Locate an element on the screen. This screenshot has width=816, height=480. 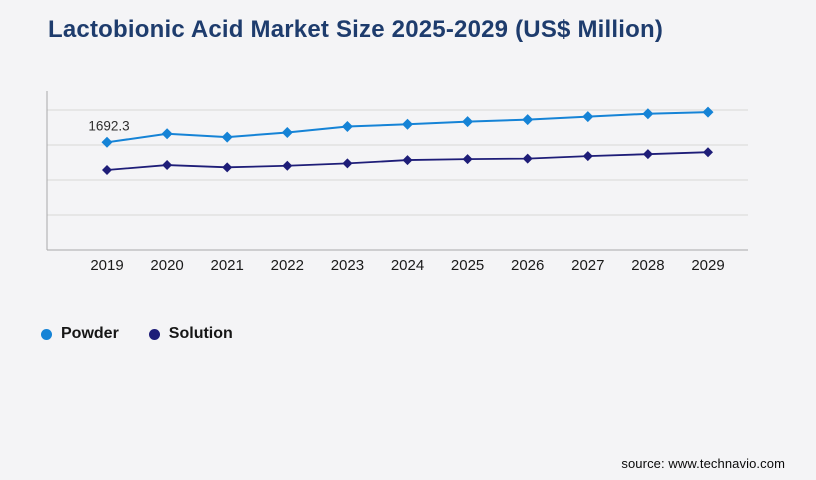
x-axis-label: 2022 is located at coordinates (287, 265).